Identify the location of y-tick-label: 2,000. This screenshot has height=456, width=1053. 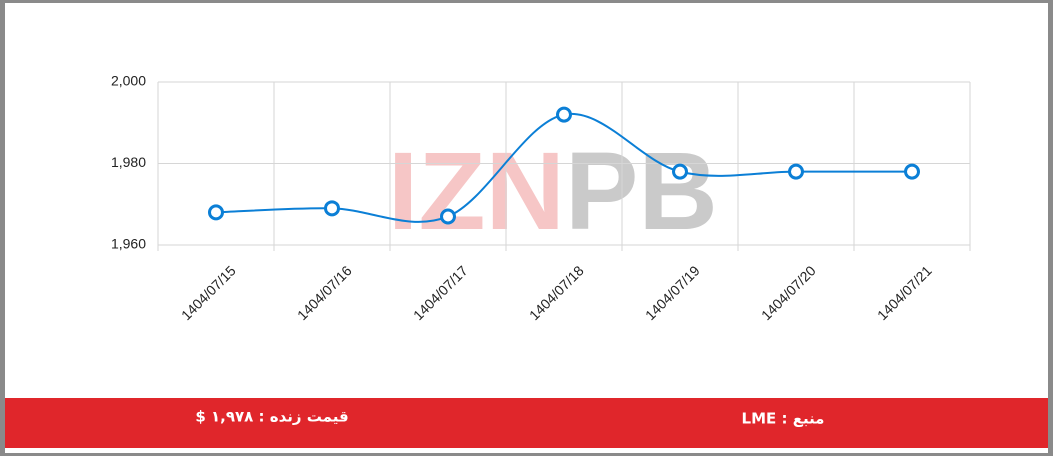
(128, 81).